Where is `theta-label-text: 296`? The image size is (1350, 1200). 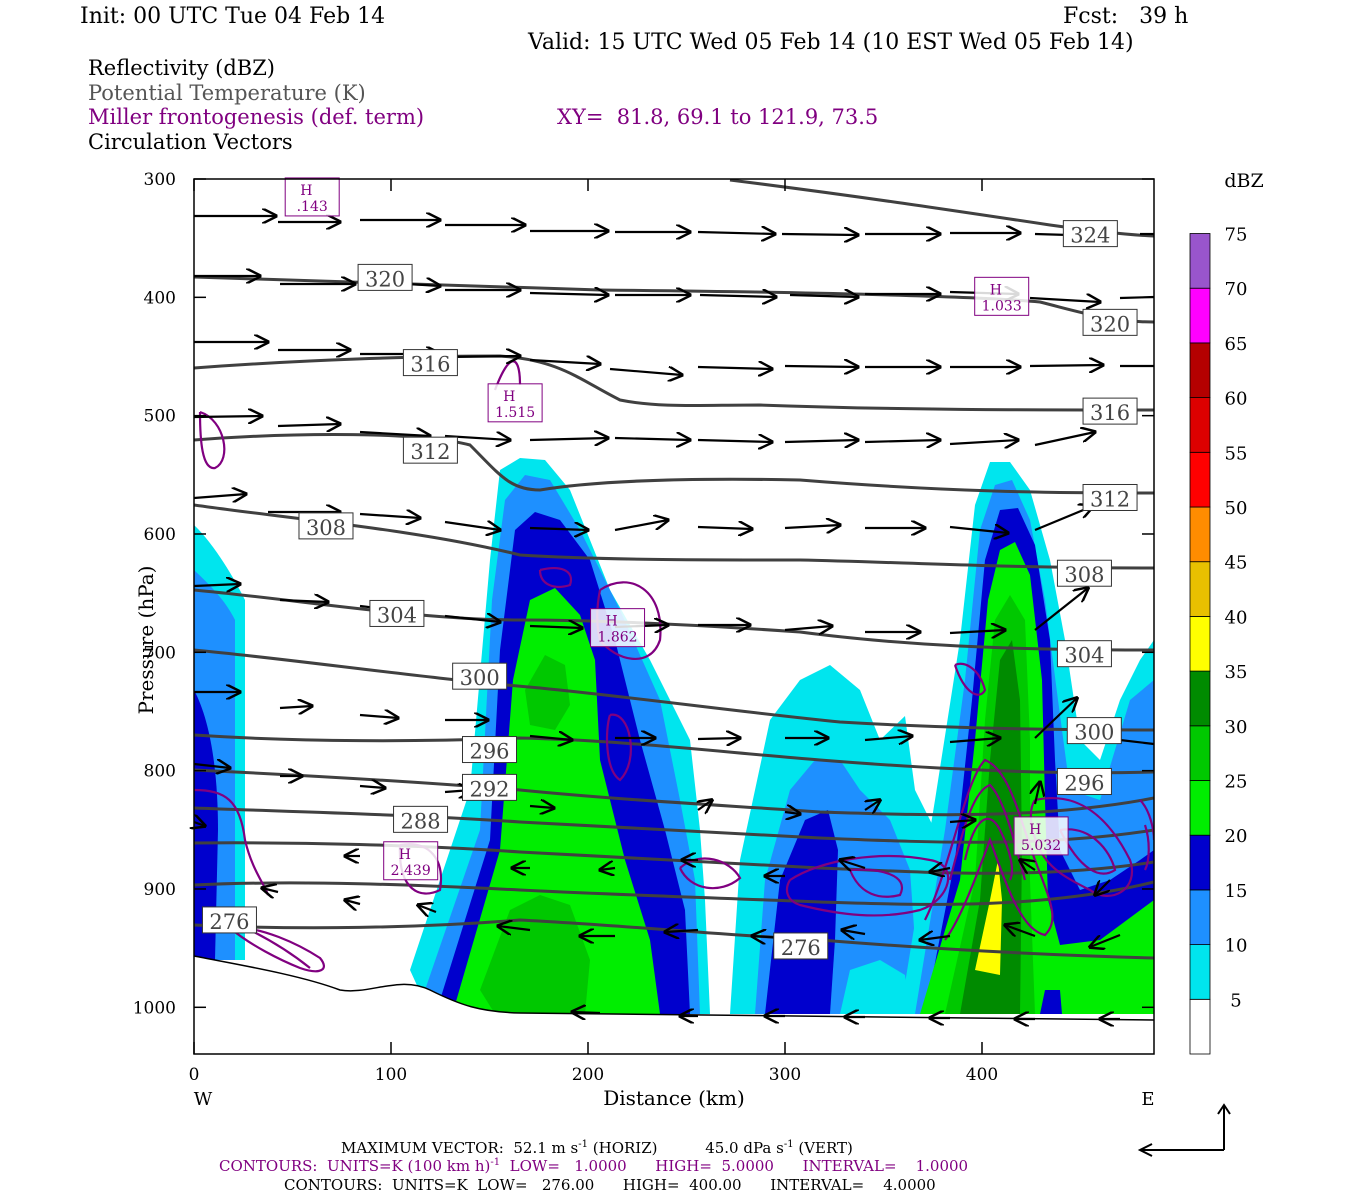
theta-label-text: 296 is located at coordinates (1084, 783).